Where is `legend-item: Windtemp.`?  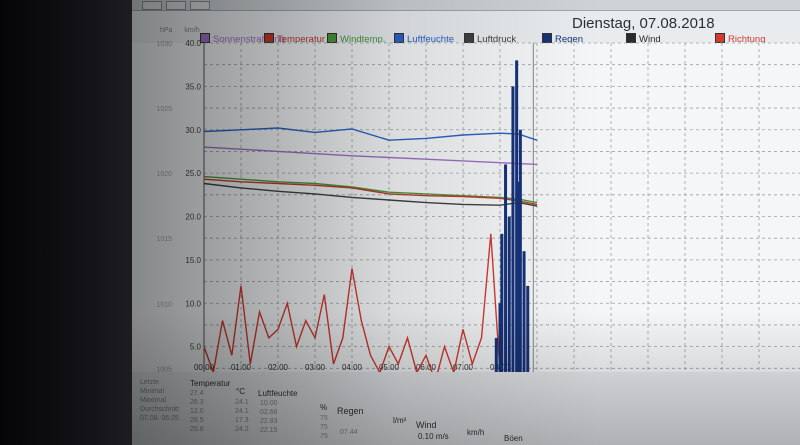
legend-item: Windtemp. is located at coordinates (356, 39).